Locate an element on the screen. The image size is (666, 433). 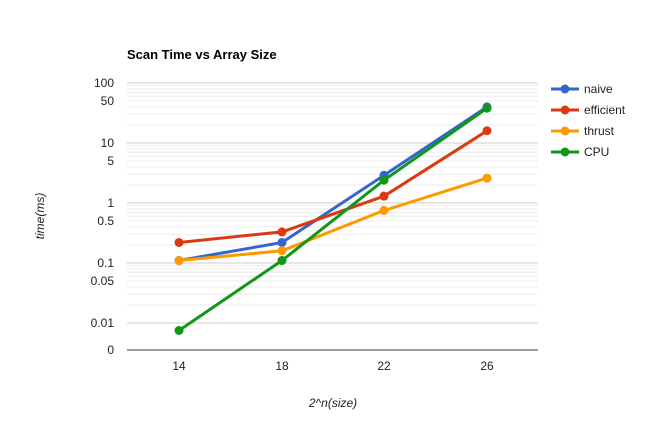
y-tick-label: 0.05 is located at coordinates (103, 281).